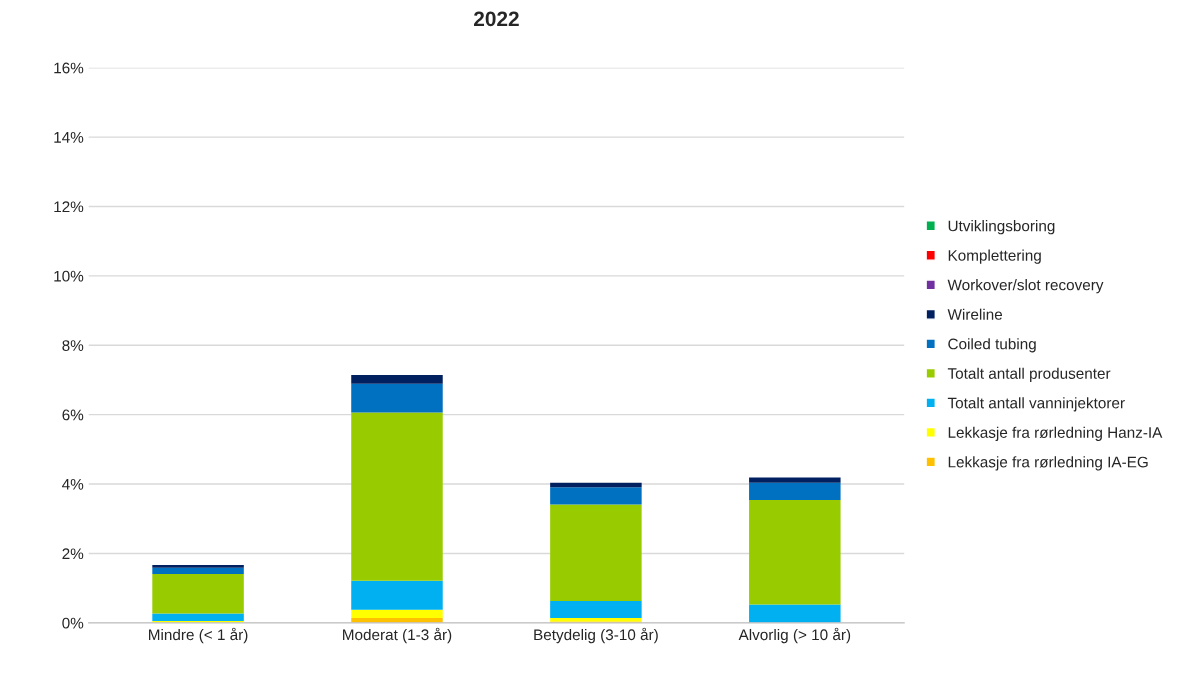 The width and height of the screenshot is (1182, 677). What do you see at coordinates (596, 635) in the screenshot?
I see `x-tick-label: Betydelig (3-10 år)` at bounding box center [596, 635].